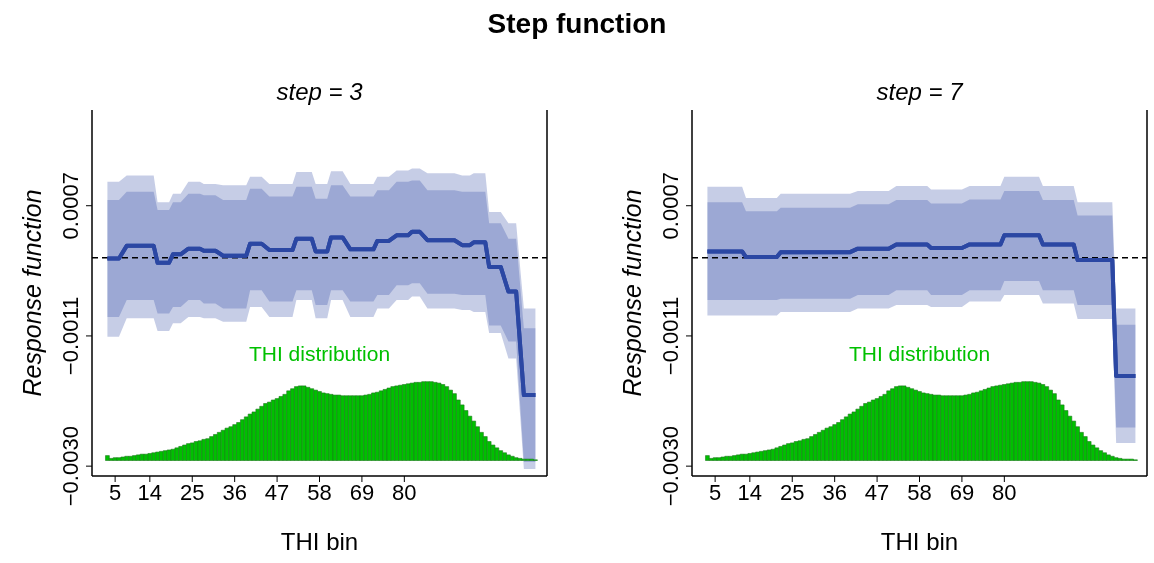 The height and width of the screenshot is (563, 1154). Describe the element at coordinates (920, 92) in the screenshot. I see `chart-subtitle: step = 7` at that location.